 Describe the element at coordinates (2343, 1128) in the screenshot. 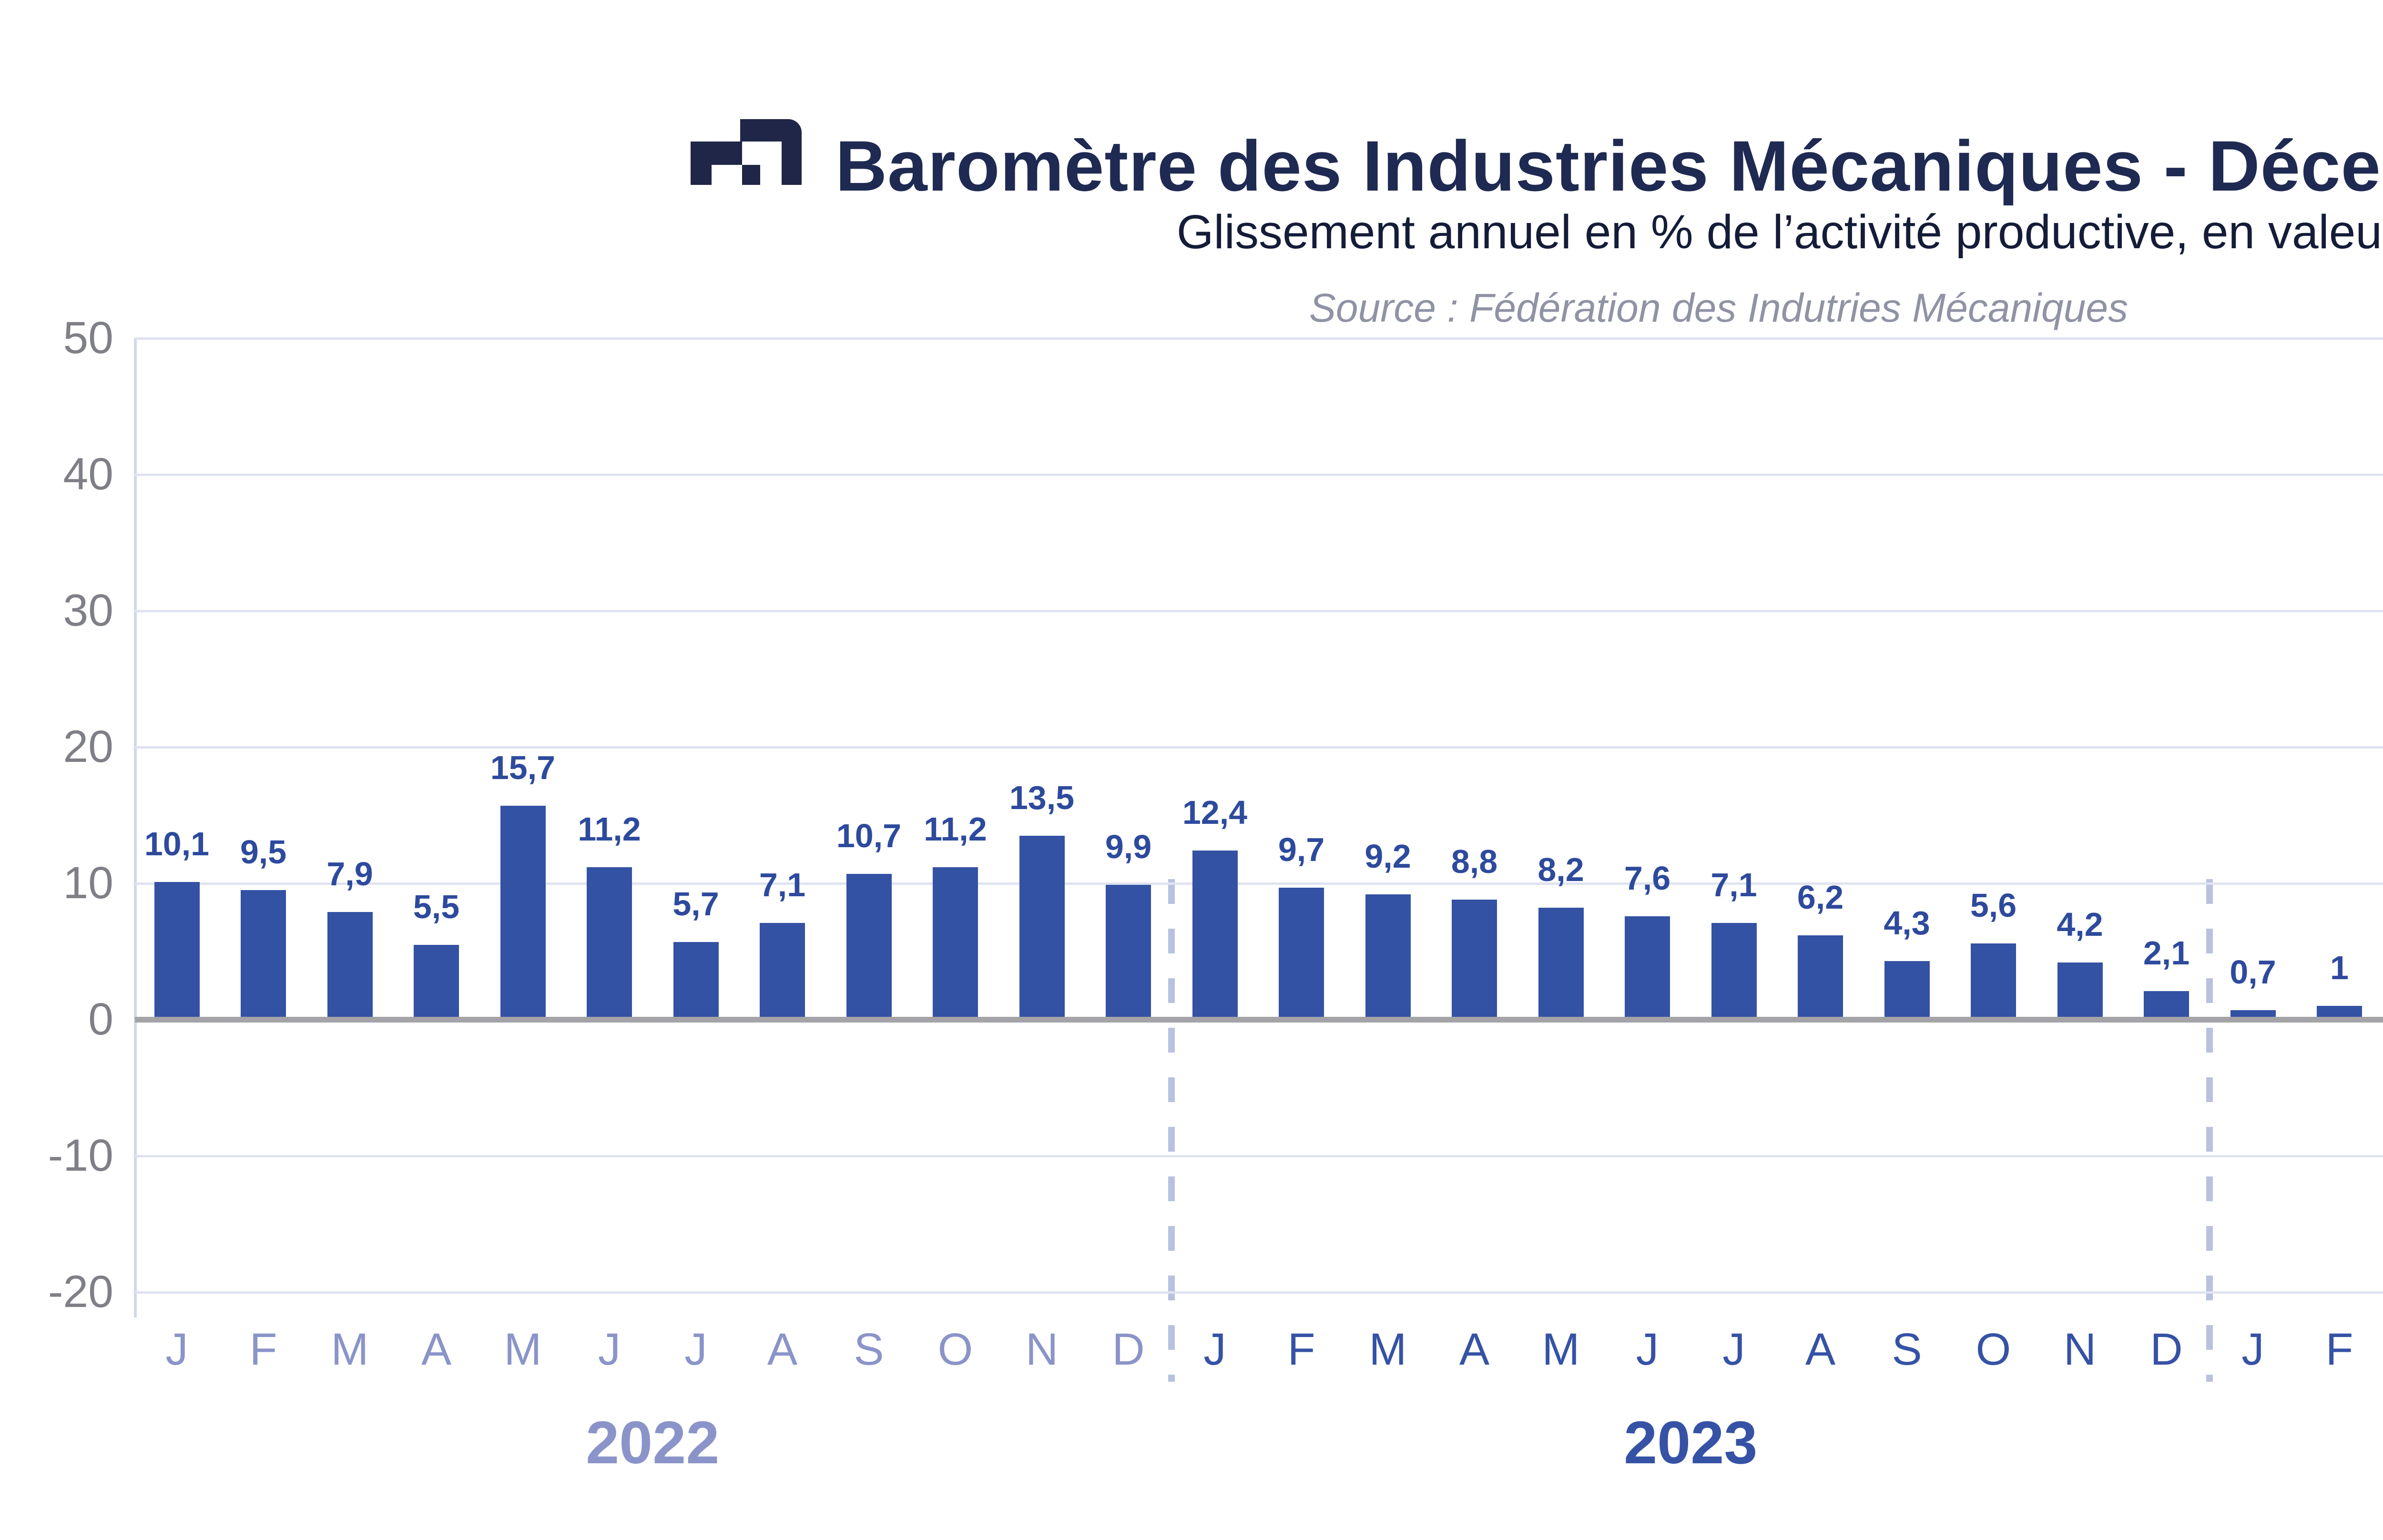

I see `bar-value-label: -5,3` at that location.